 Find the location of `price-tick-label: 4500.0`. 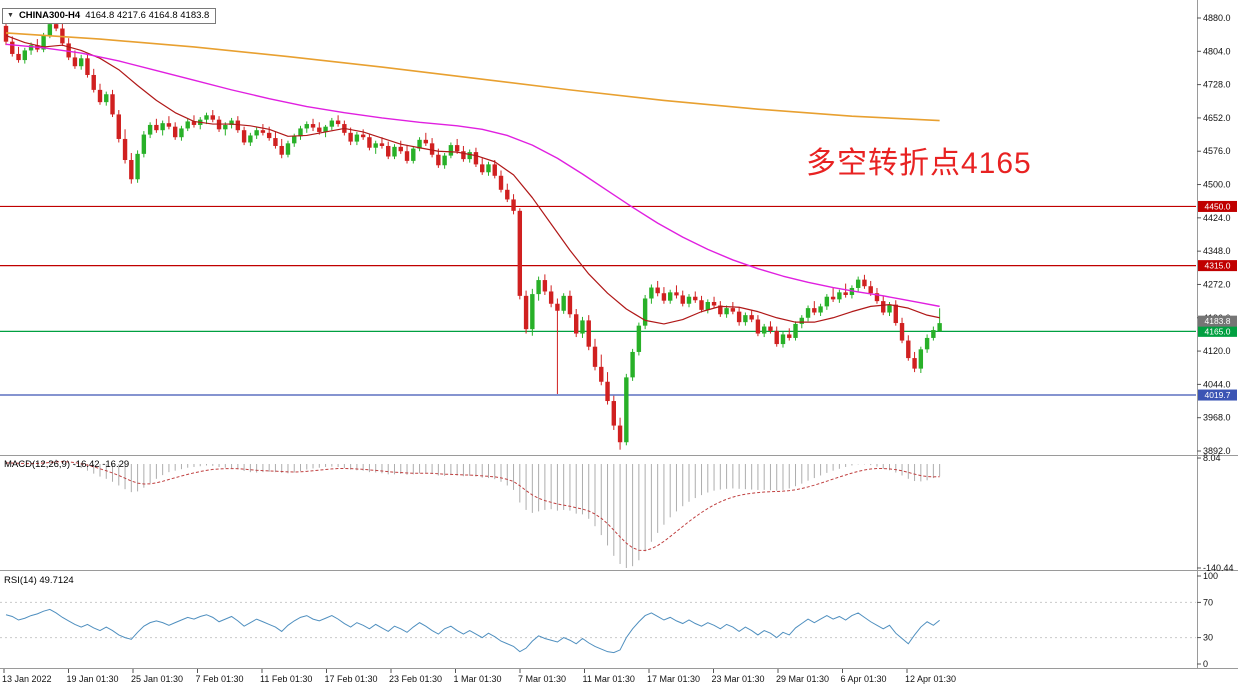

price-tick-label: 4500.0 is located at coordinates (1217, 185).